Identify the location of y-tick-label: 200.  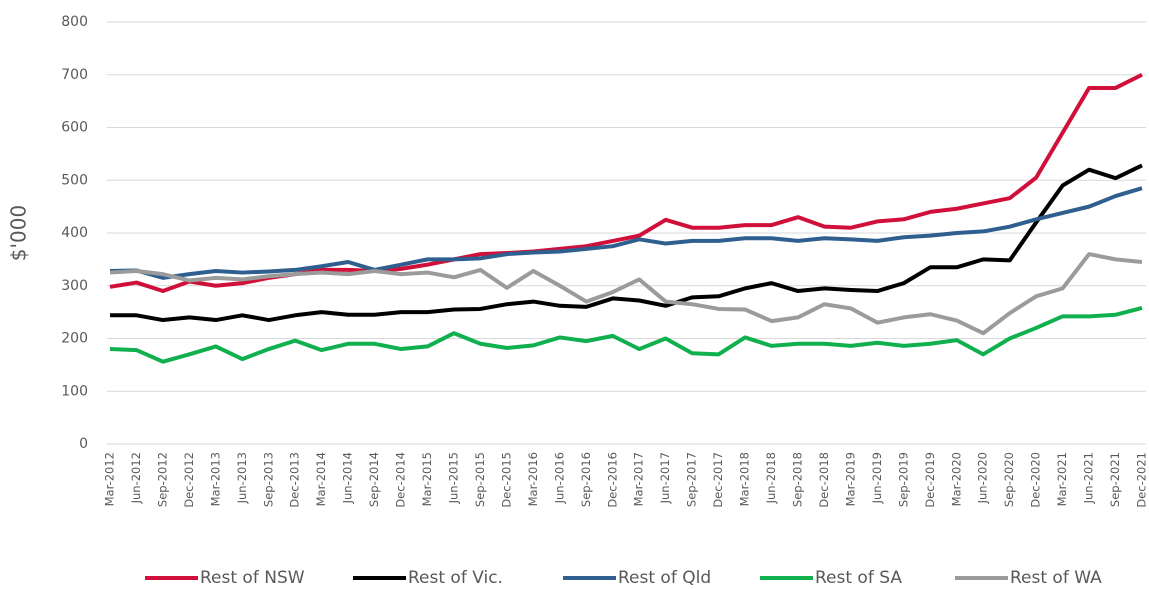
(74, 339).